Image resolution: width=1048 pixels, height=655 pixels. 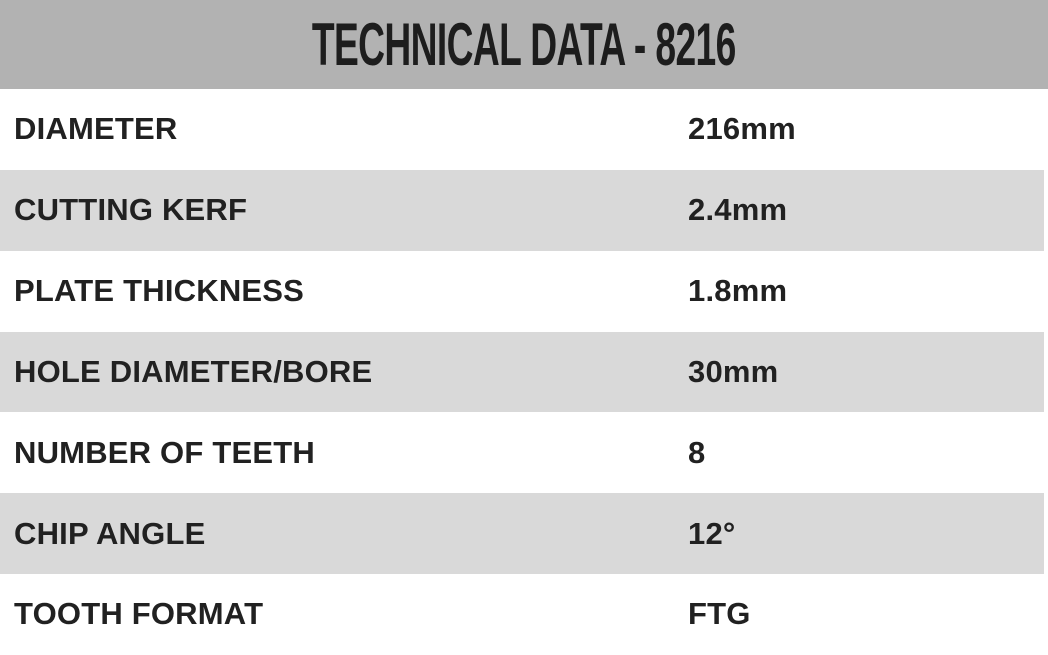 I want to click on row-label: CUTTING KERF, so click(x=131, y=210).